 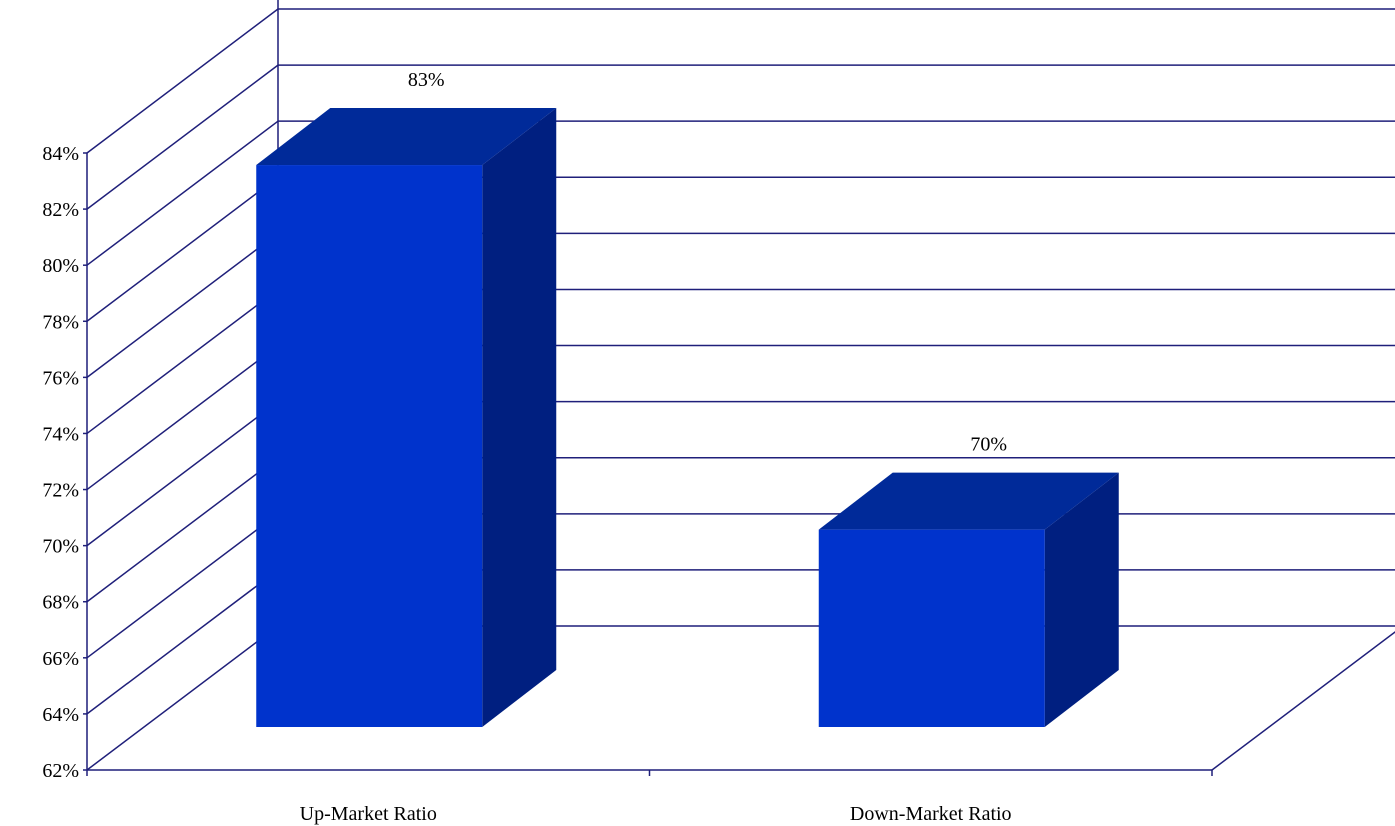 I want to click on y-tick-label: 82%, so click(x=60, y=210).